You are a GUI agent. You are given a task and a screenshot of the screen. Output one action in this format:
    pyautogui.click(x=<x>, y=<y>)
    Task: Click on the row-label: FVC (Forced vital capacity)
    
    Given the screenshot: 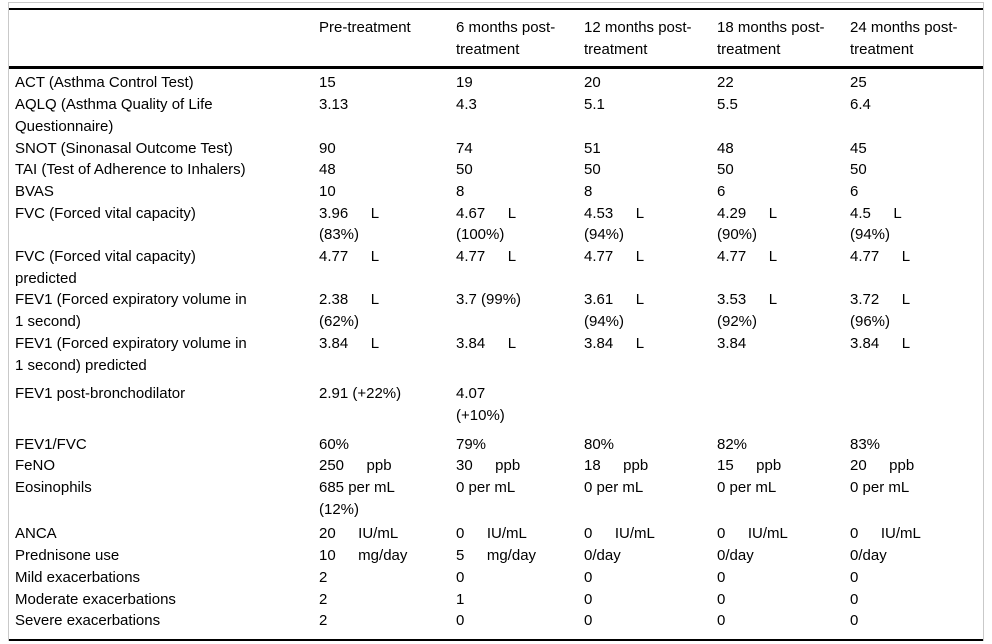 What is the action you would take?
    pyautogui.click(x=105, y=213)
    